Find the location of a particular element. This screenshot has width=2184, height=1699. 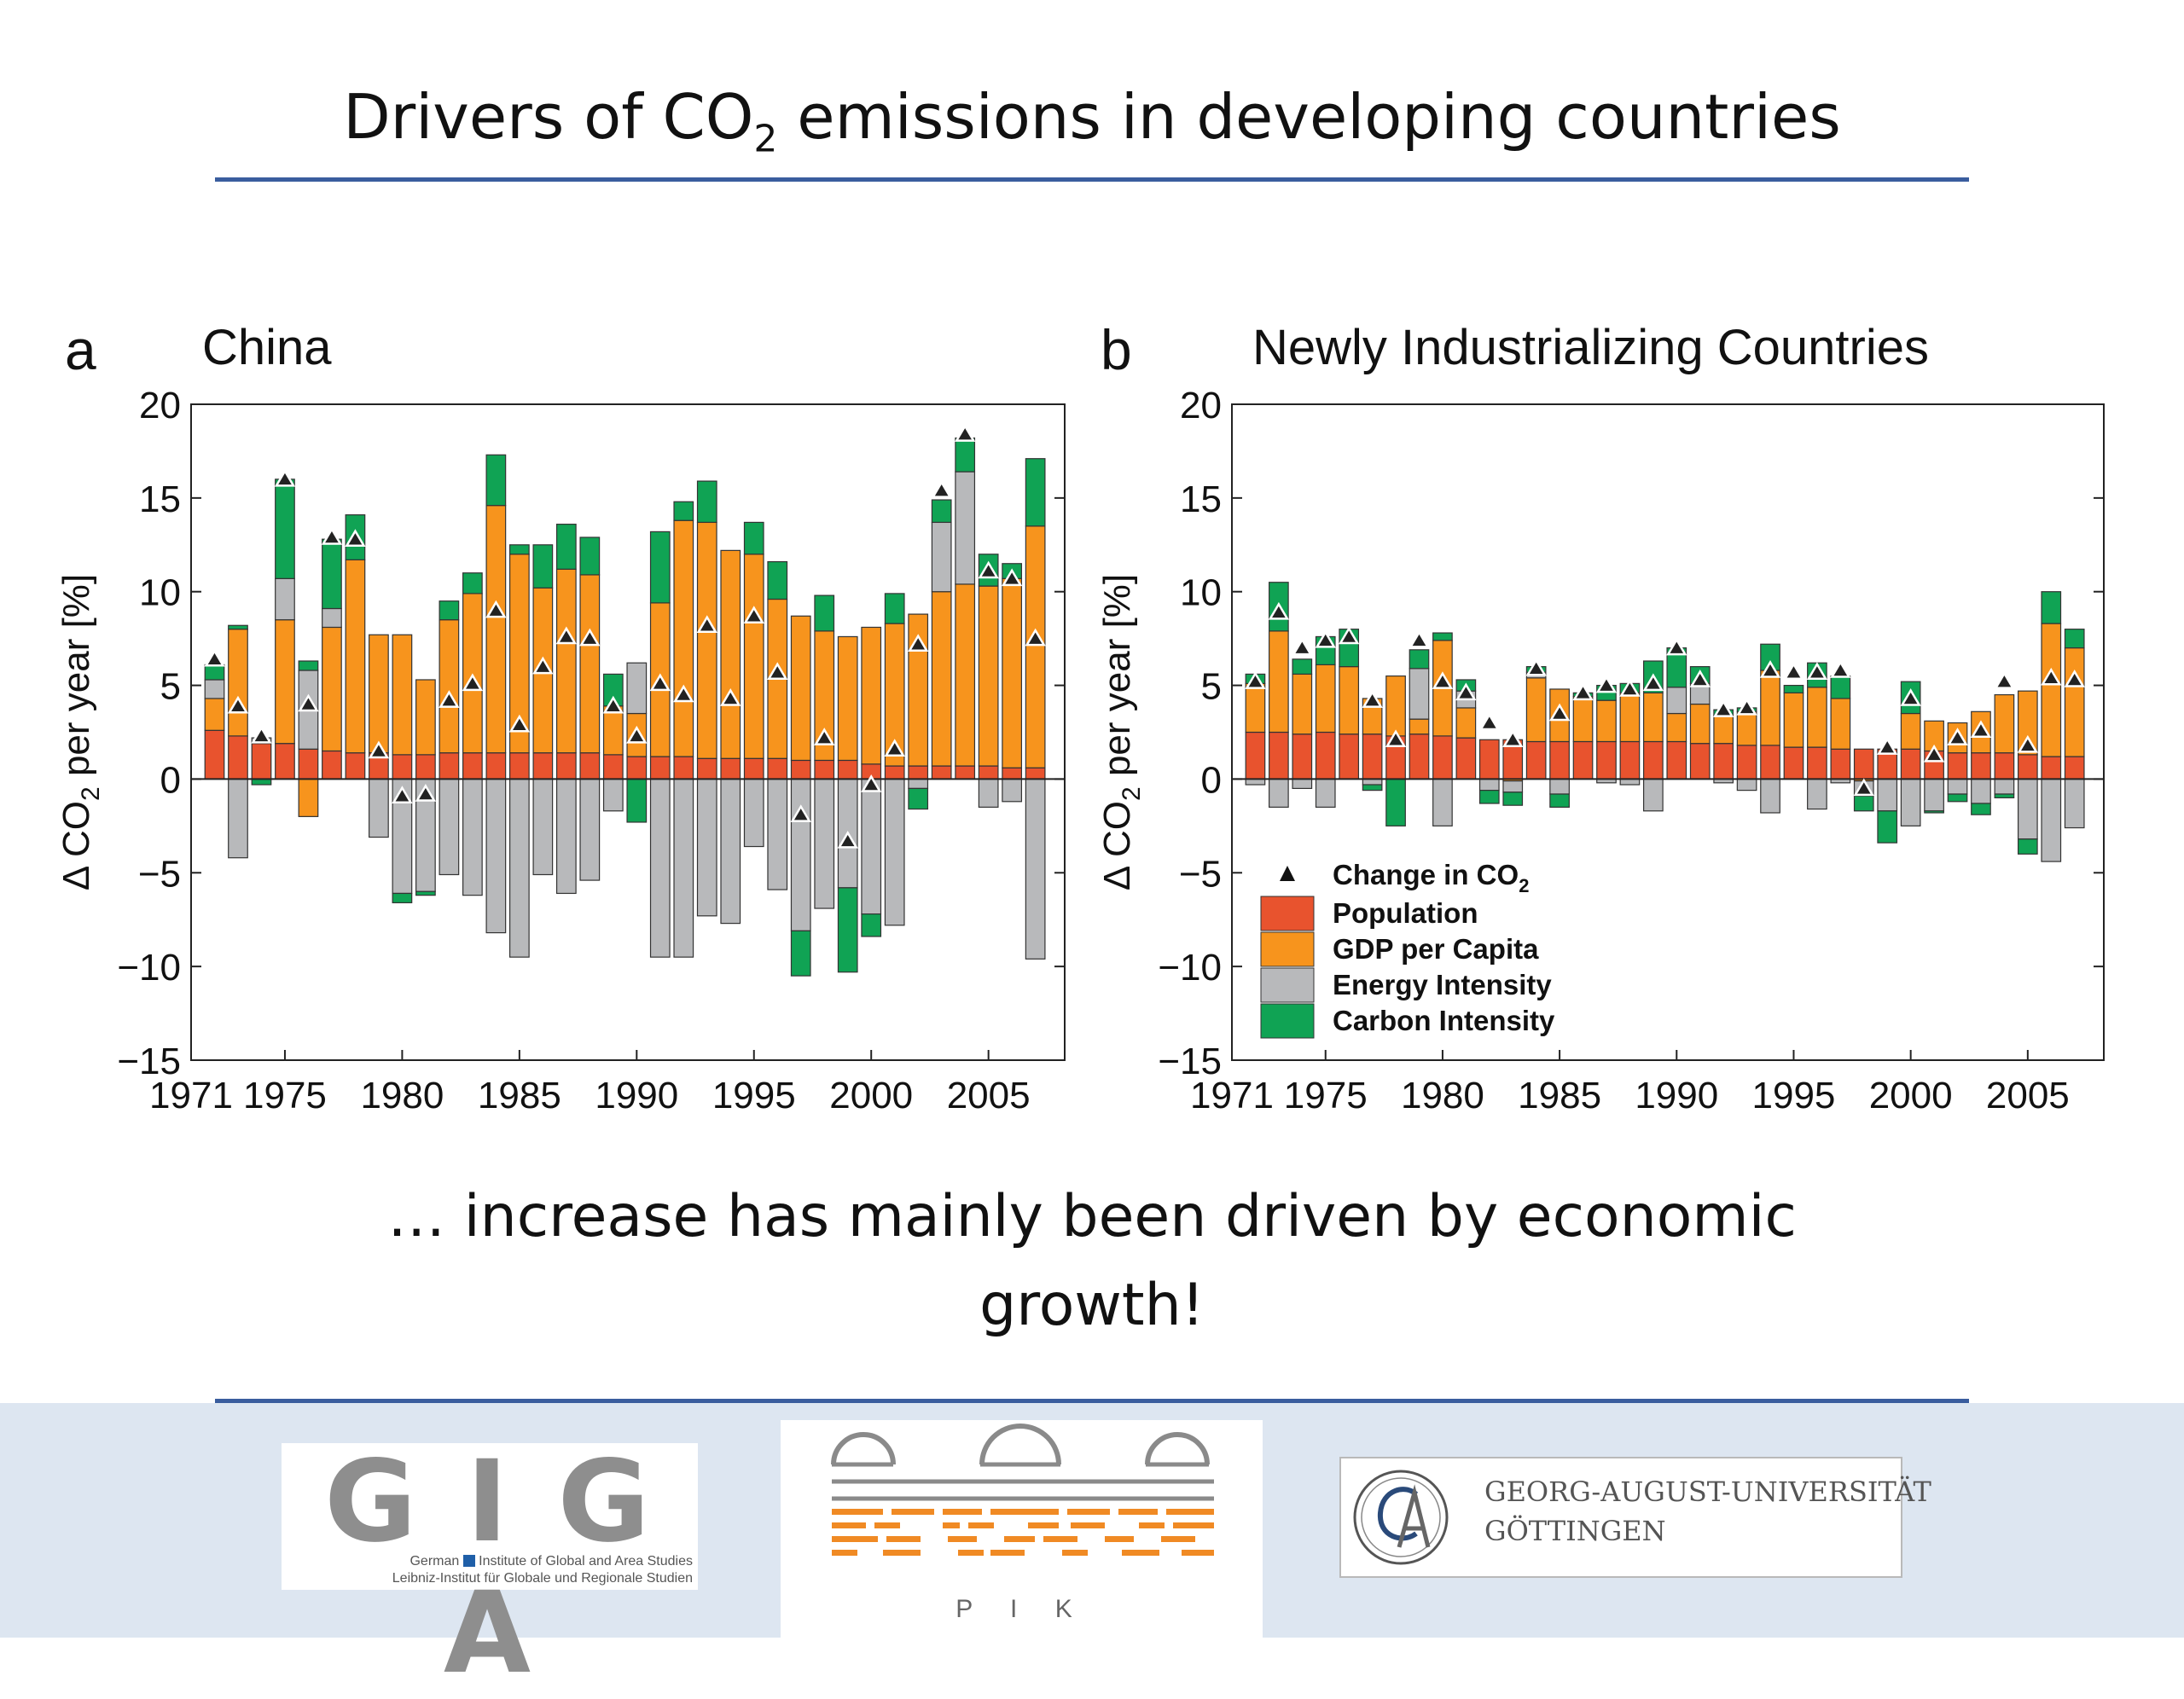

legend-label-carbon: Carbon Intensity is located at coordinates (1444, 1020).